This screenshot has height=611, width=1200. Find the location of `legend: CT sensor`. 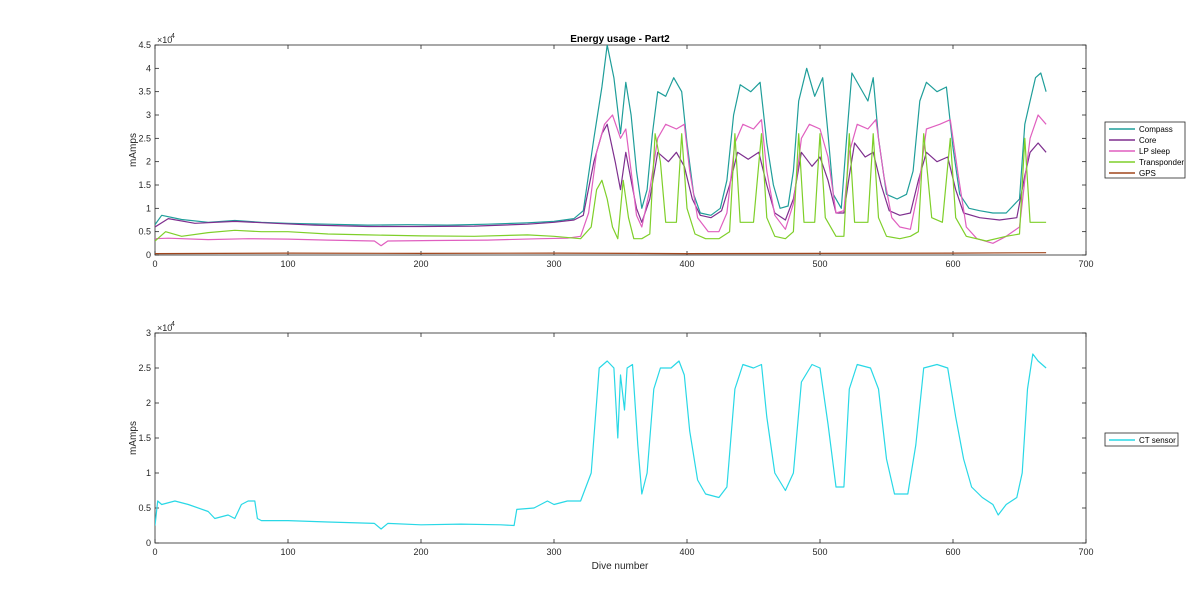

legend: CT sensor is located at coordinates (1141, 439).